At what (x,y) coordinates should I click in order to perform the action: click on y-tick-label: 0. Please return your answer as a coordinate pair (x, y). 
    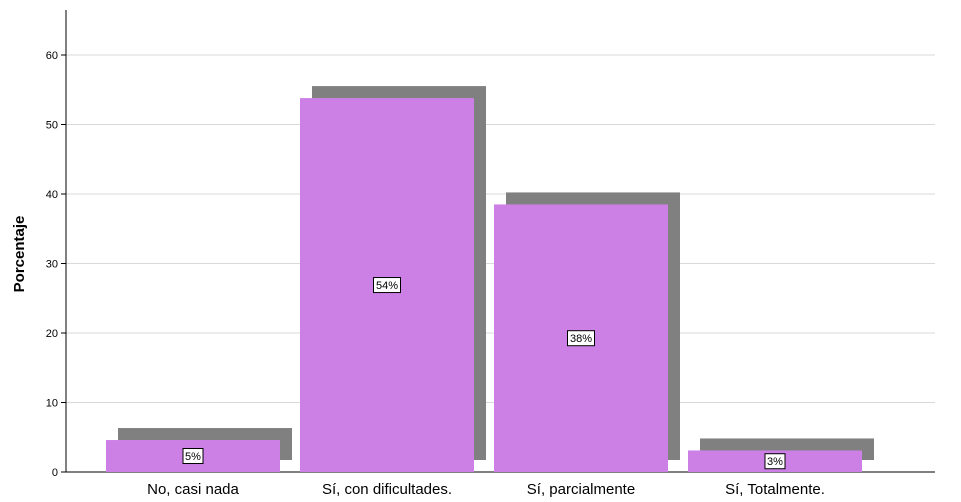
    Looking at the image, I should click on (55, 473).